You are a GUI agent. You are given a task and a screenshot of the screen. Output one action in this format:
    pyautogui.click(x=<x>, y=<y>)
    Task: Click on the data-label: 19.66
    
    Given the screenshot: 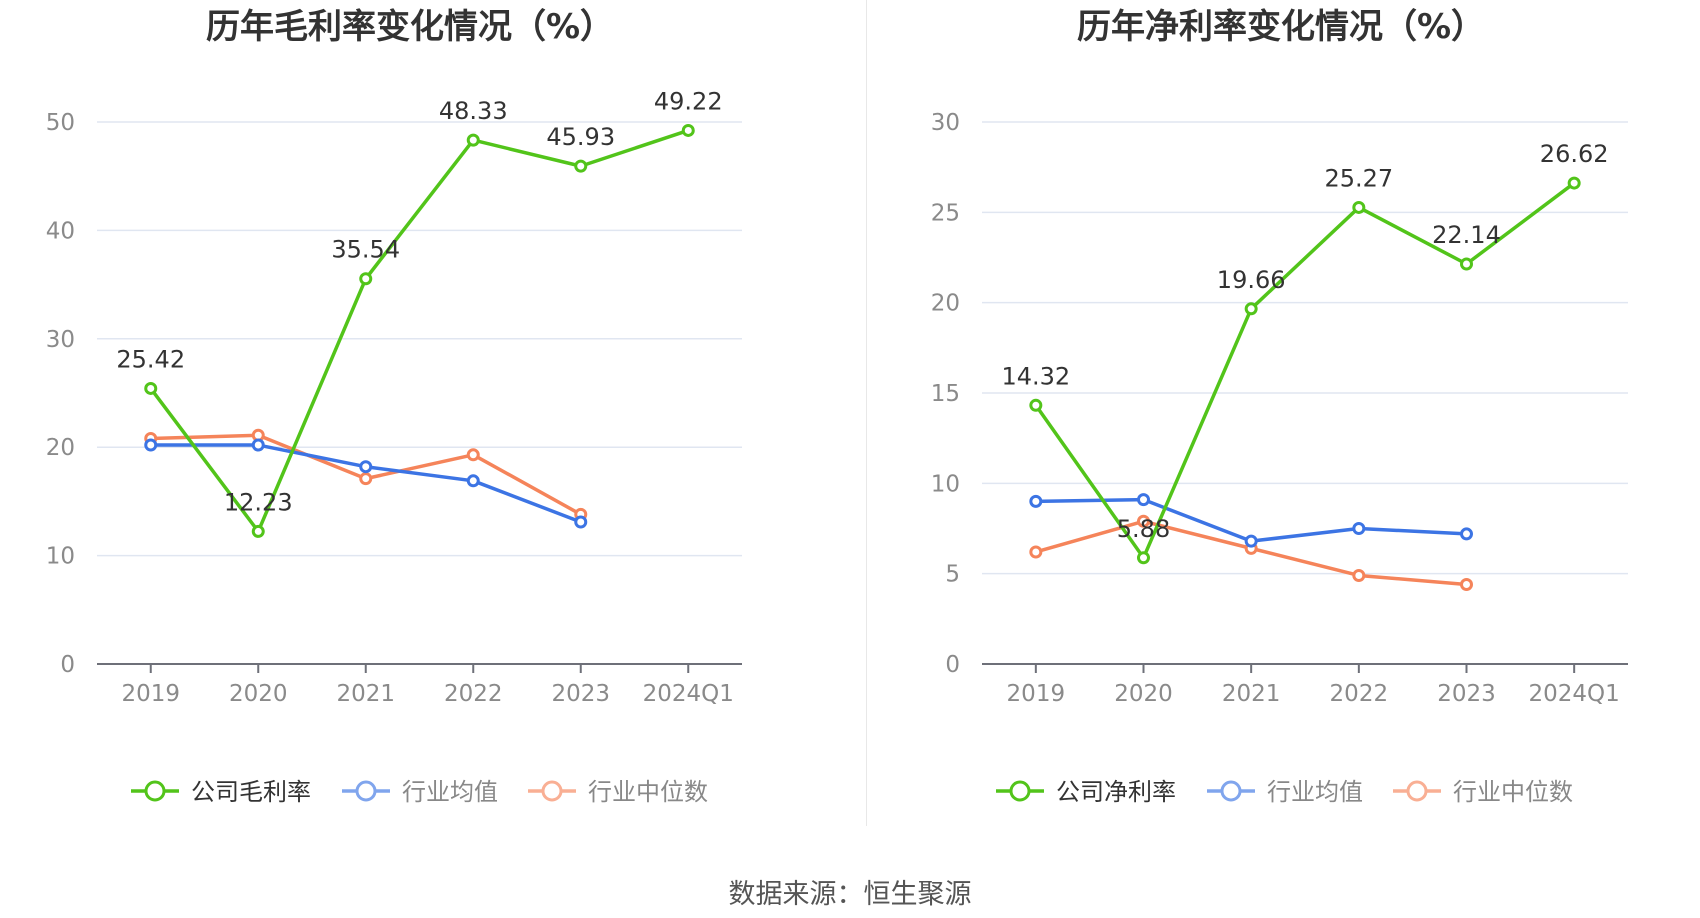 What is the action you would take?
    pyautogui.click(x=1251, y=280)
    